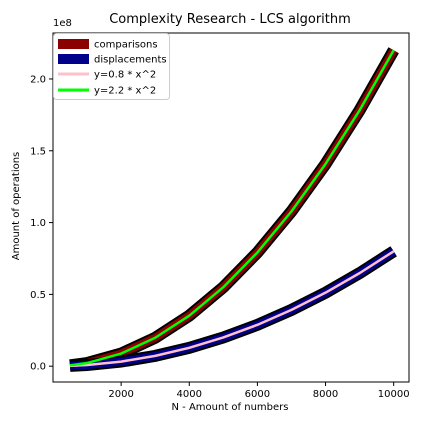 The height and width of the screenshot is (428, 424). I want to click on x-axis-label: N - Amount of numbers, so click(230, 407).